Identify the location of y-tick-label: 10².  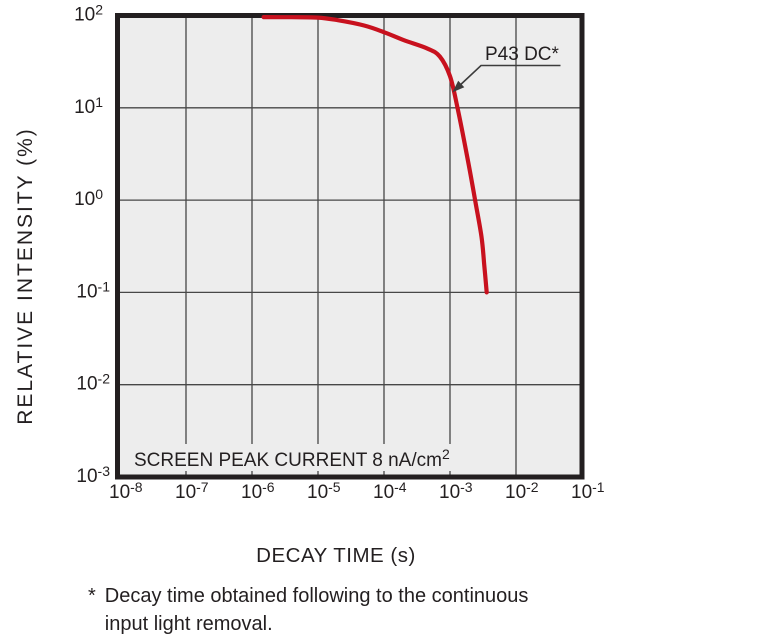
(88, 14).